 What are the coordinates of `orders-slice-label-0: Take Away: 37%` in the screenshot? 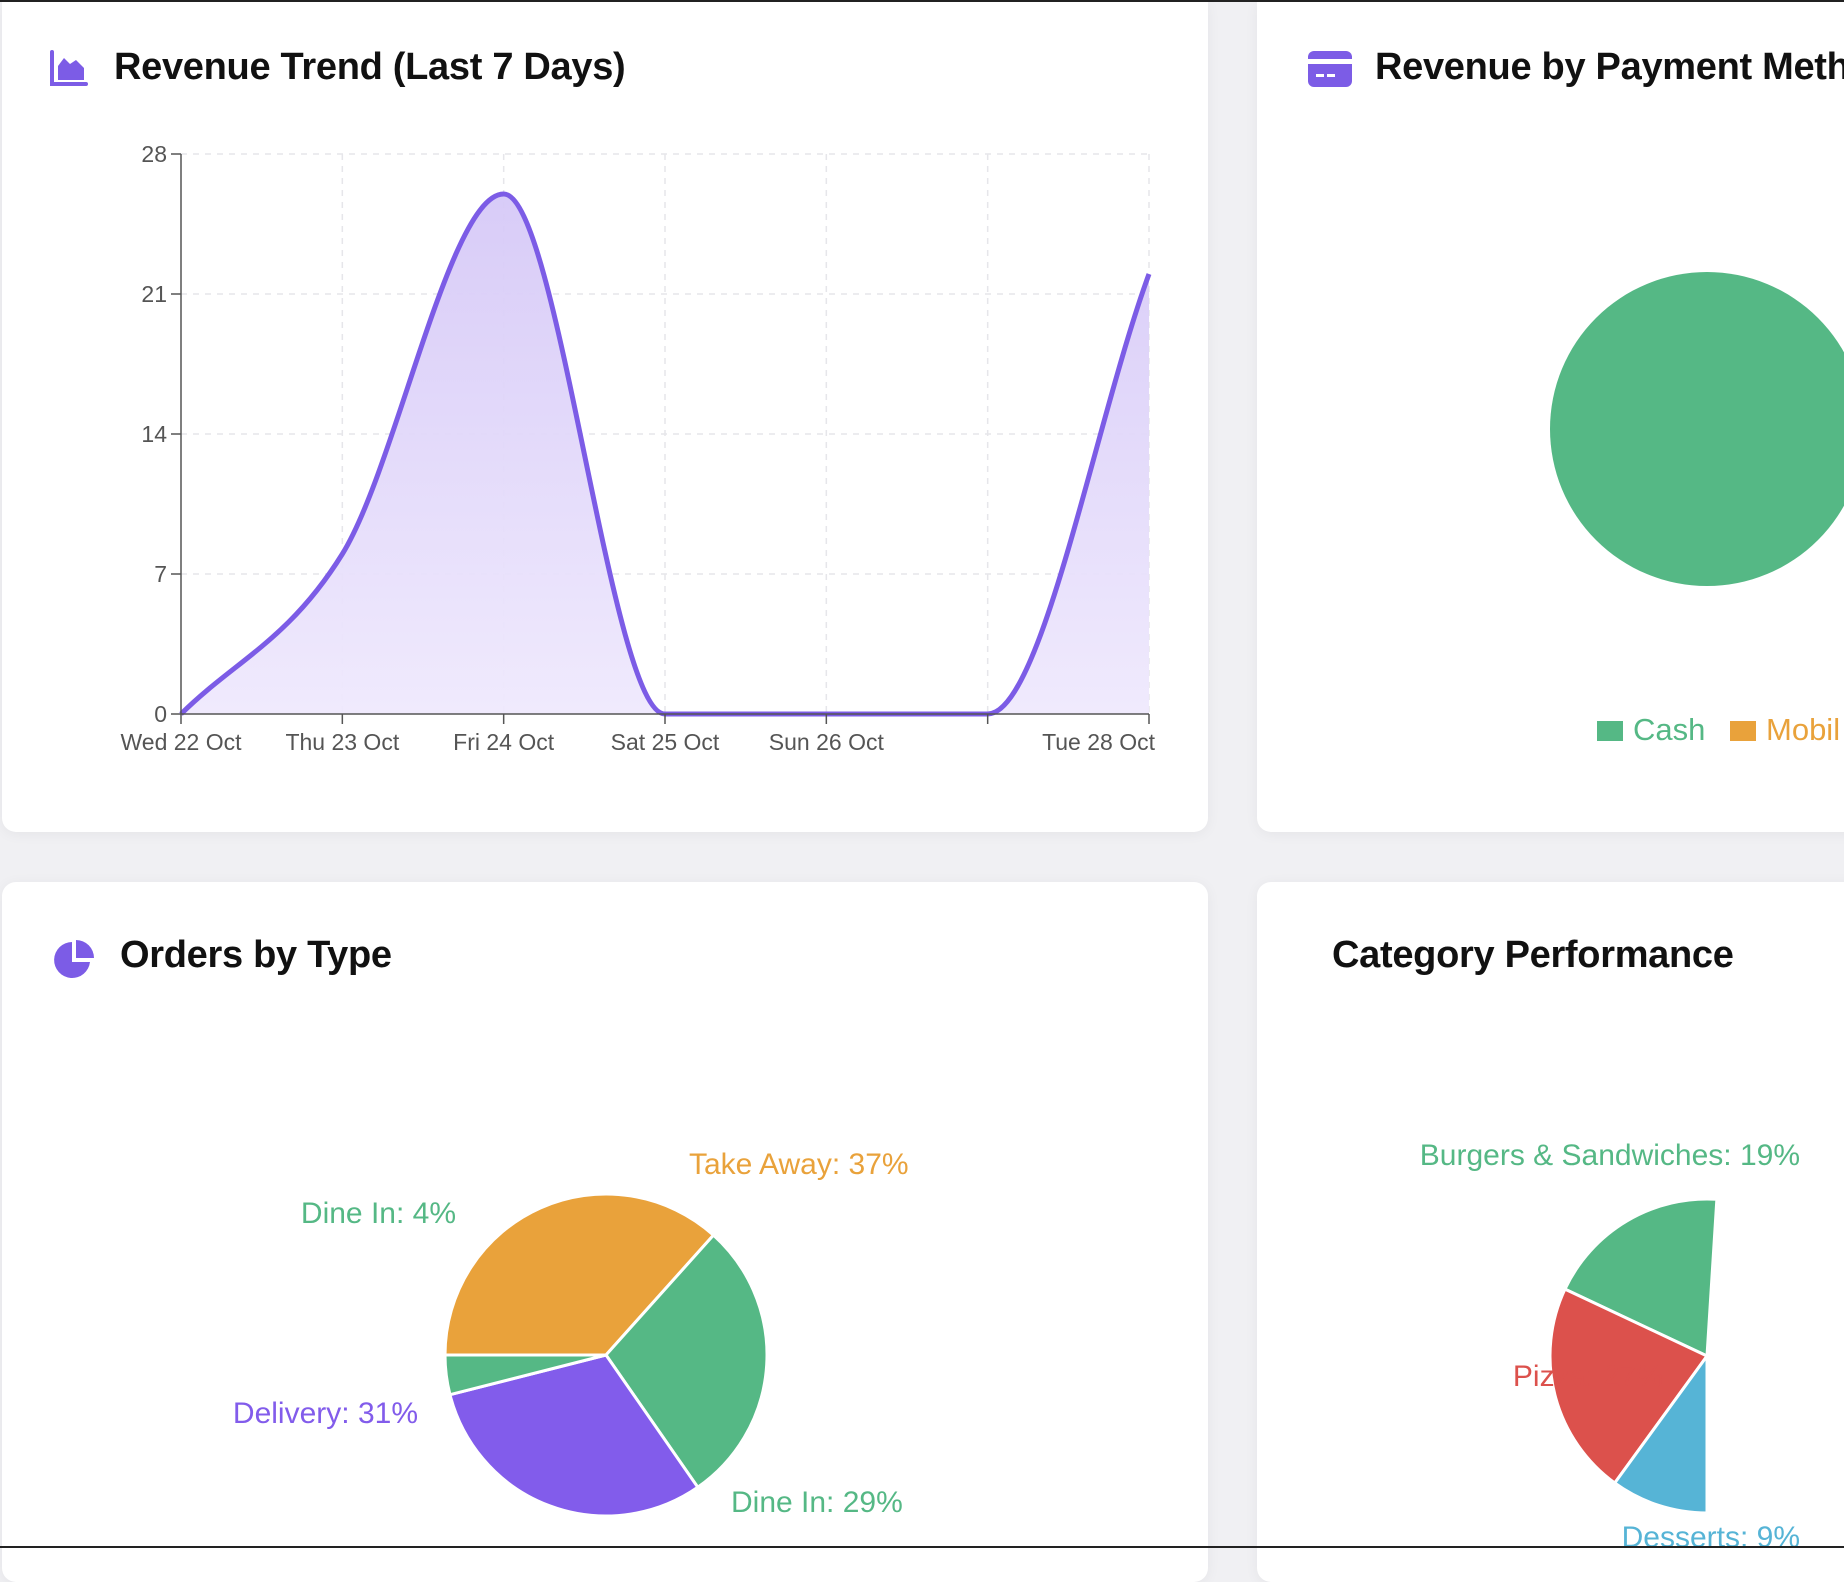 It's located at (799, 1164).